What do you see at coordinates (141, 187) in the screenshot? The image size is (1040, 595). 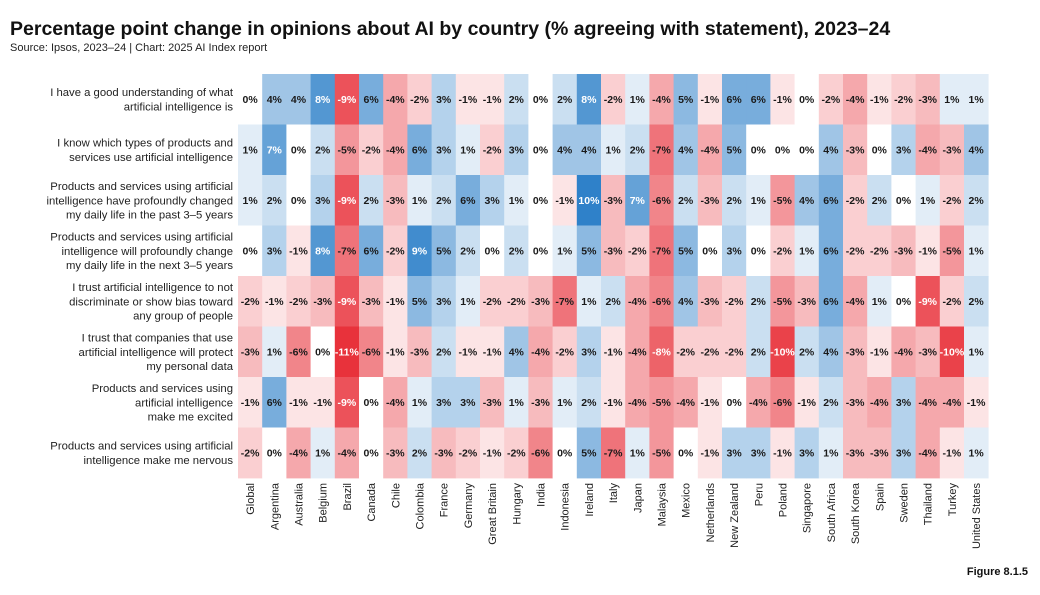 I see `row-label-2-line-0: Products and services using artificial` at bounding box center [141, 187].